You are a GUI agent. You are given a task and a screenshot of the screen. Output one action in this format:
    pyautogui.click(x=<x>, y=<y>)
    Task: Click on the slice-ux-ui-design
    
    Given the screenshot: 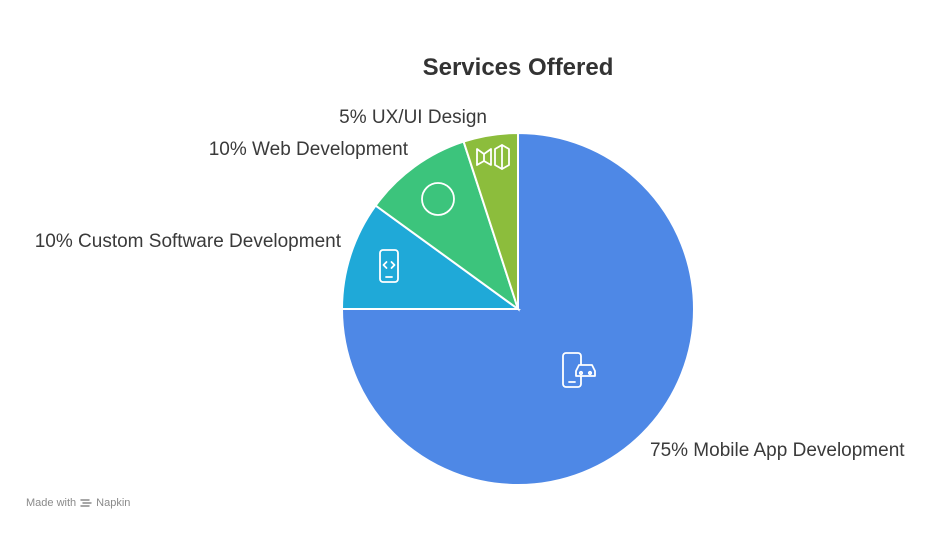 What is the action you would take?
    pyautogui.click(x=490, y=220)
    